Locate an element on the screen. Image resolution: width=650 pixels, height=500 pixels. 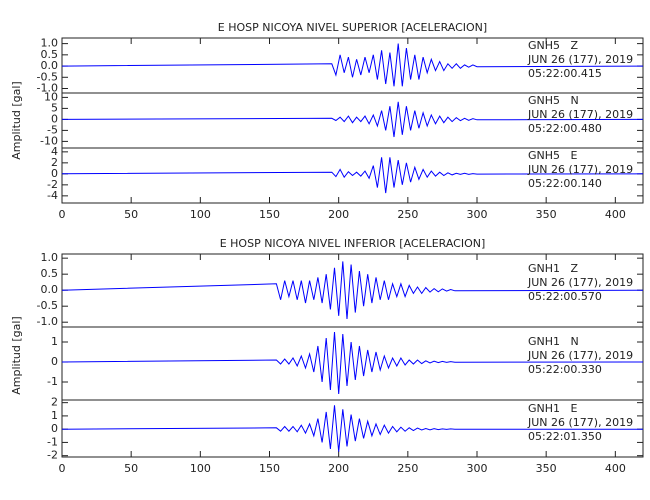
trace-name: GNH1 N is located at coordinates (553, 341).